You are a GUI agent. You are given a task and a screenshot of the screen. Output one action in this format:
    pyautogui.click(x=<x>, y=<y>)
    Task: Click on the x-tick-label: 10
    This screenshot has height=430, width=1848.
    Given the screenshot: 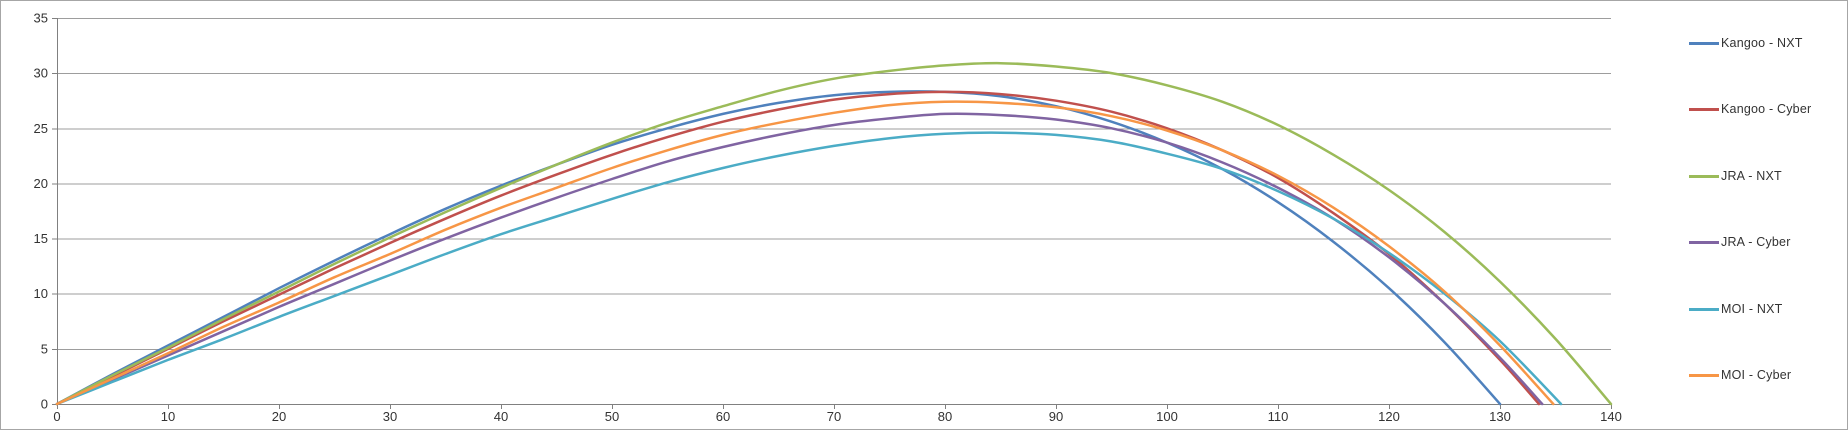 What is the action you would take?
    pyautogui.click(x=168, y=416)
    